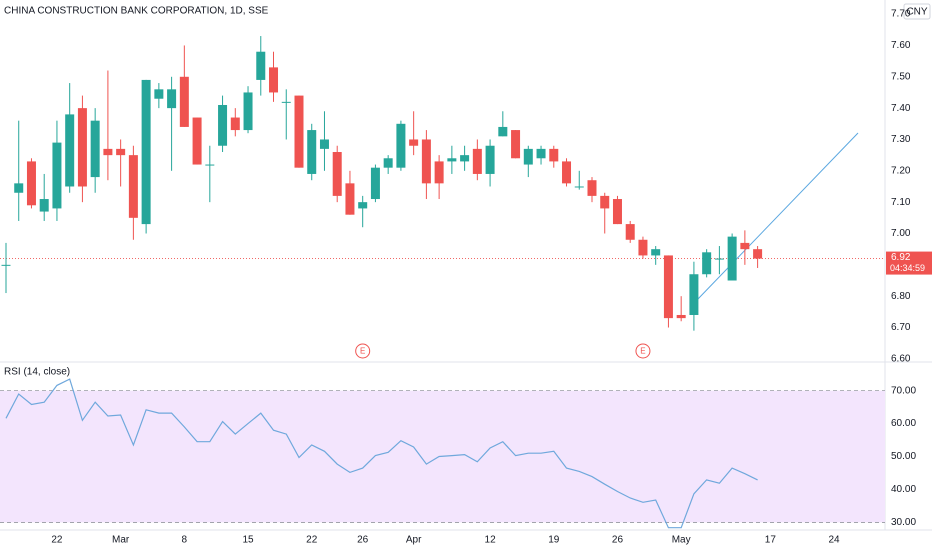  I want to click on y-tick-label: 40.00, so click(903, 489).